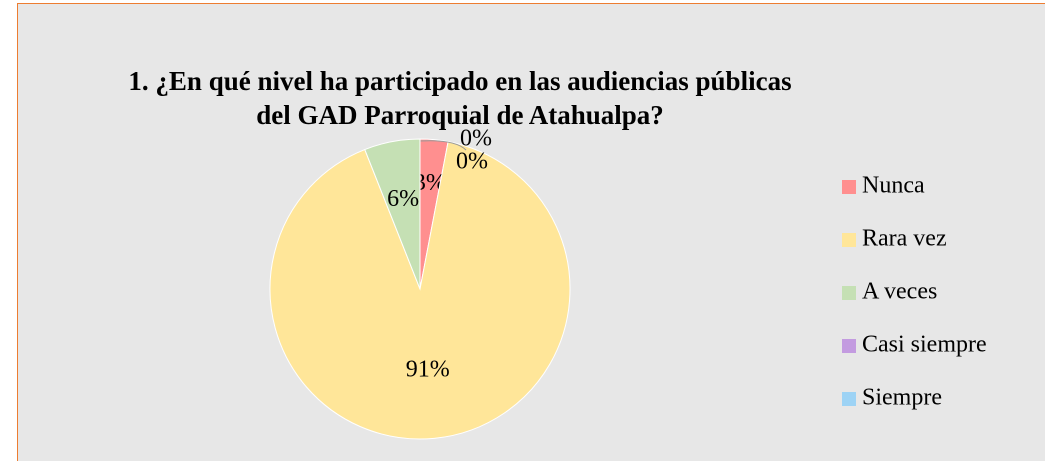  Describe the element at coordinates (893, 186) in the screenshot. I see `legend-label: Nunca` at that location.